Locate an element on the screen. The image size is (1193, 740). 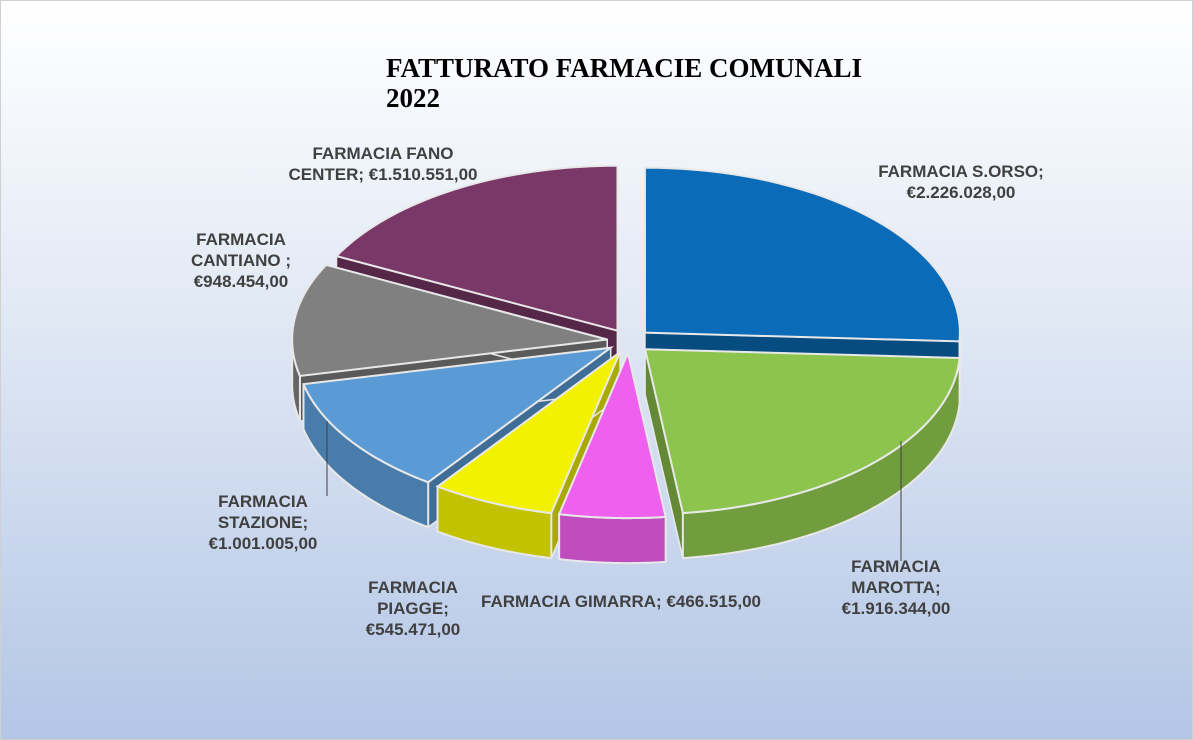
data-label: FARMACIA CANTIANO ; €948.454,00 is located at coordinates (241, 260).